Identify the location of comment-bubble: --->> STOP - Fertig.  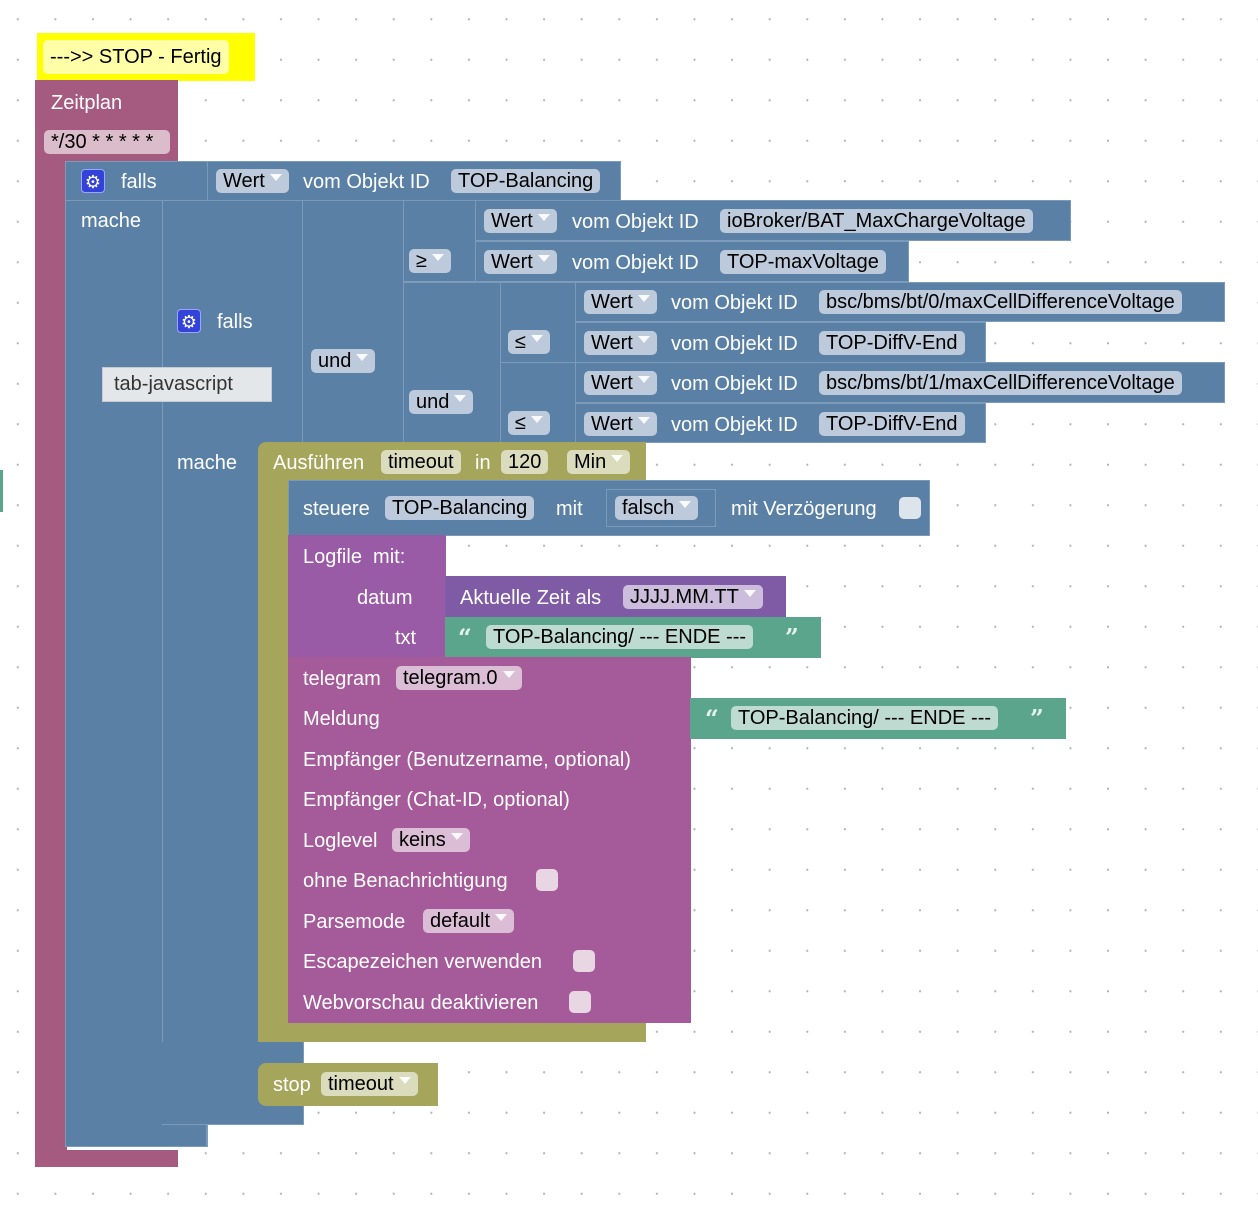
(146, 57).